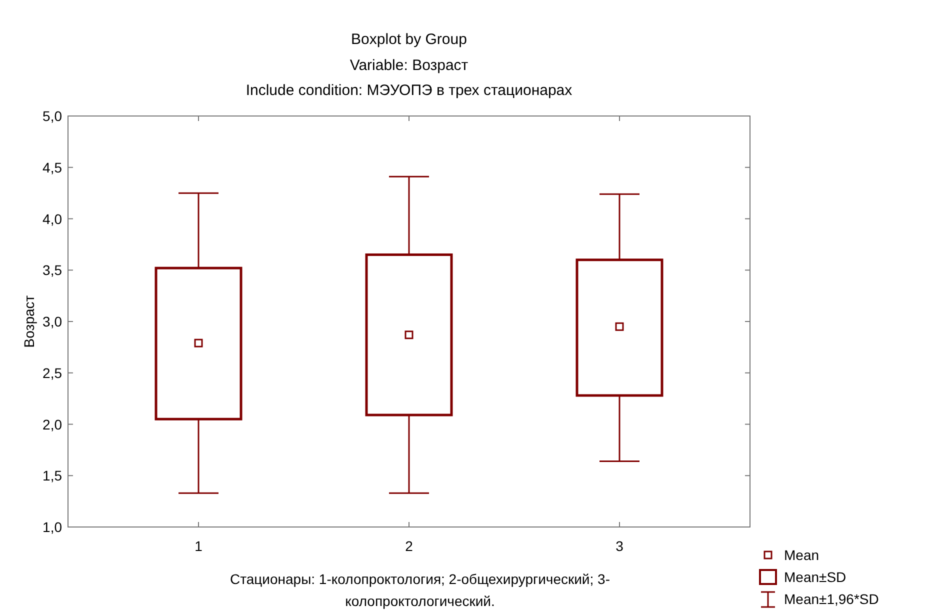 The width and height of the screenshot is (929, 616). I want to click on text: Mean±SD, so click(815, 577).